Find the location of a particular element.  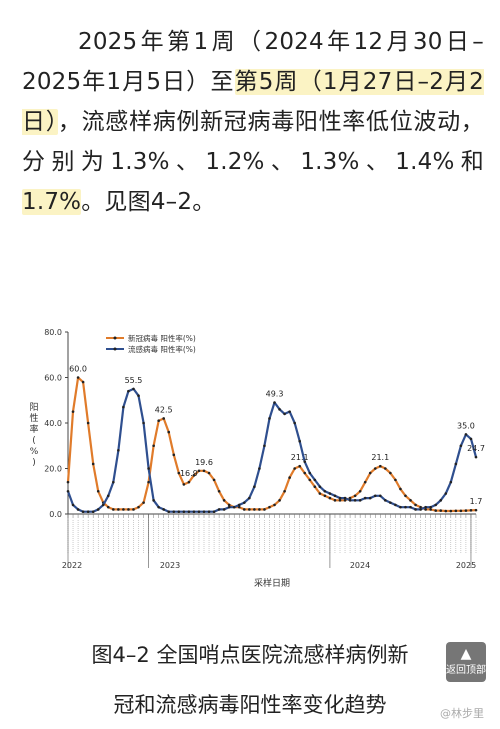

data-label: 49.3 is located at coordinates (275, 394).